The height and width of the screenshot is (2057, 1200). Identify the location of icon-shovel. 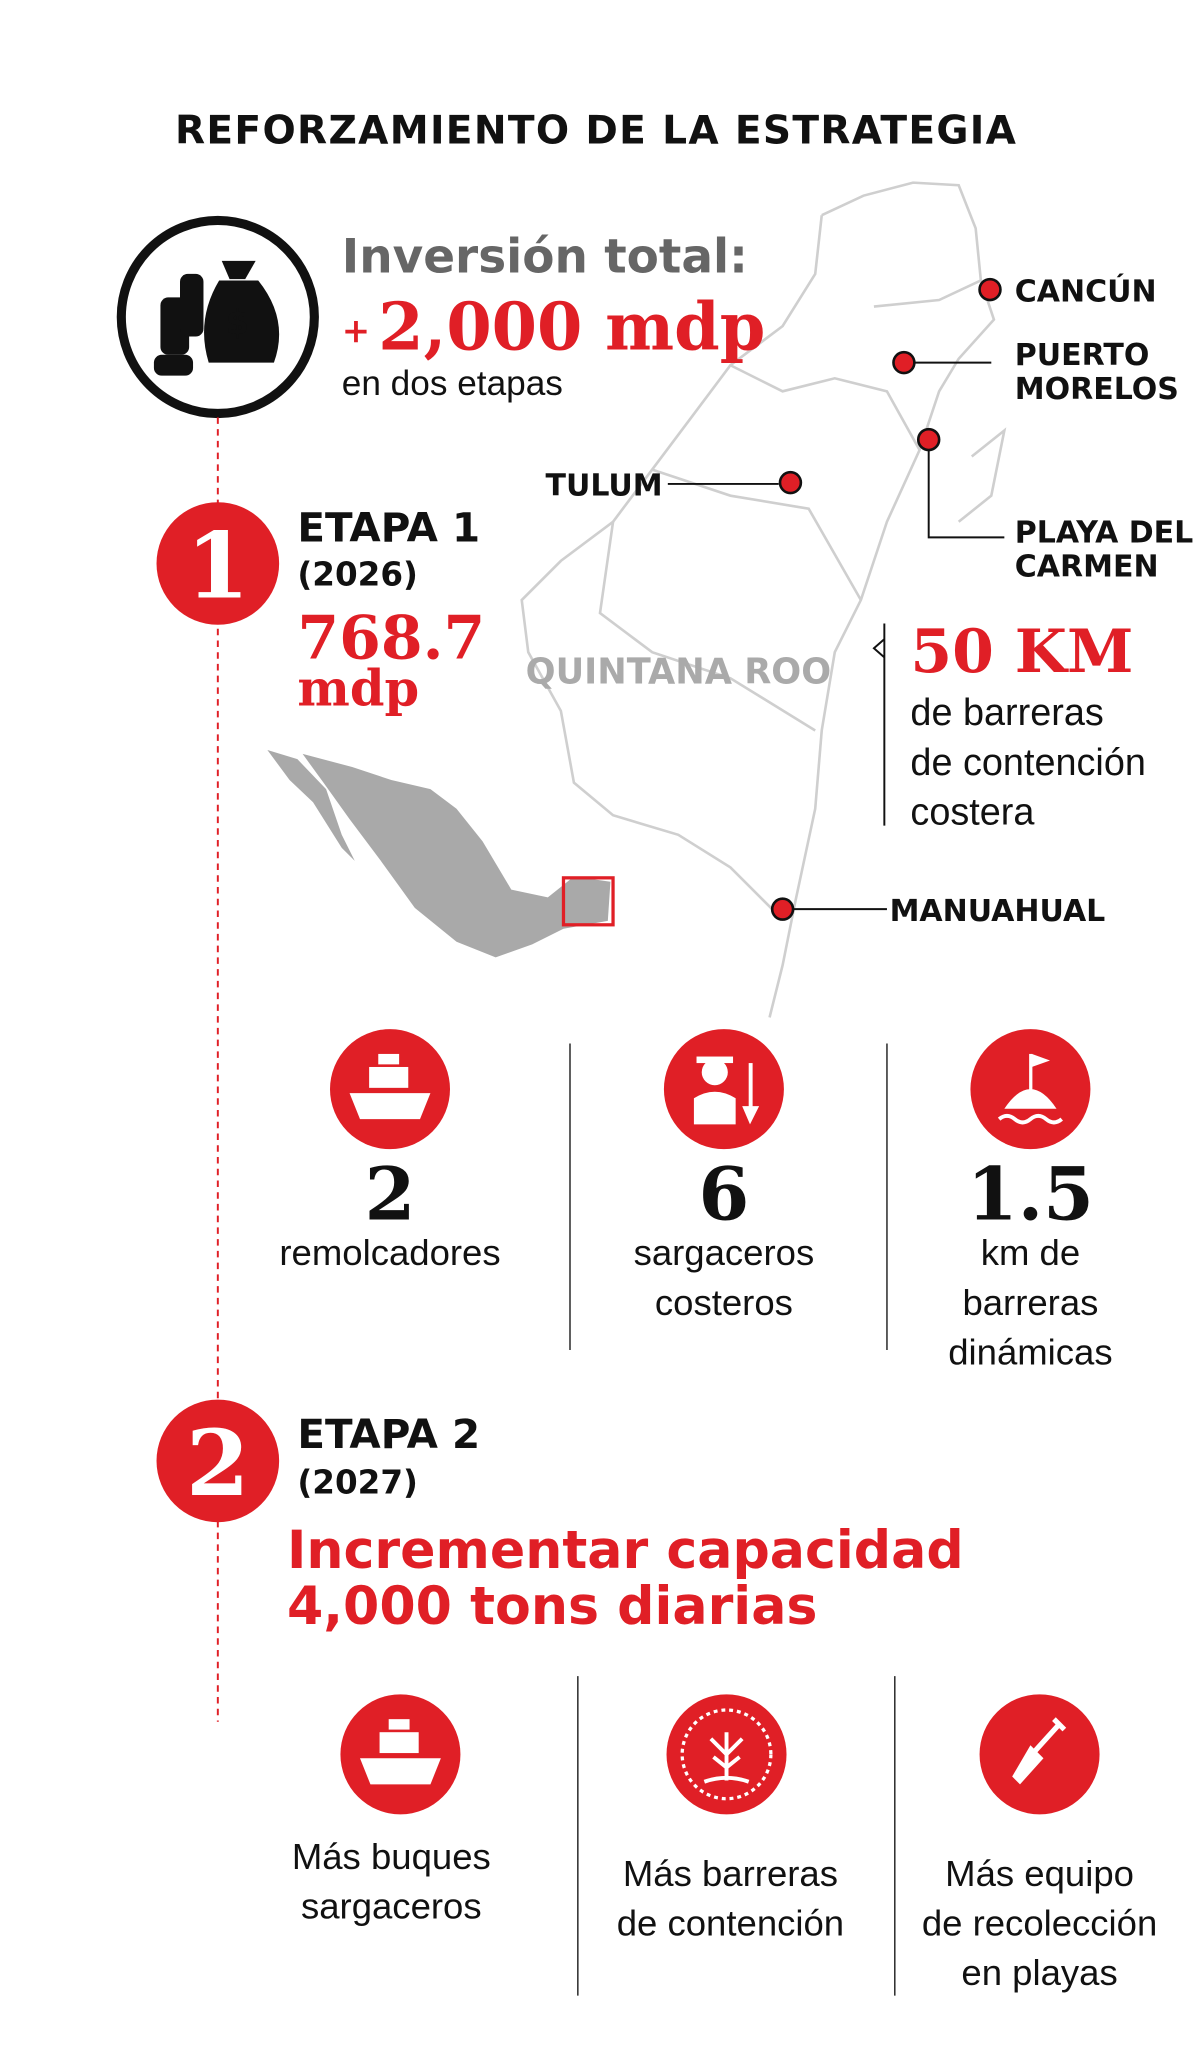
(1039, 1754).